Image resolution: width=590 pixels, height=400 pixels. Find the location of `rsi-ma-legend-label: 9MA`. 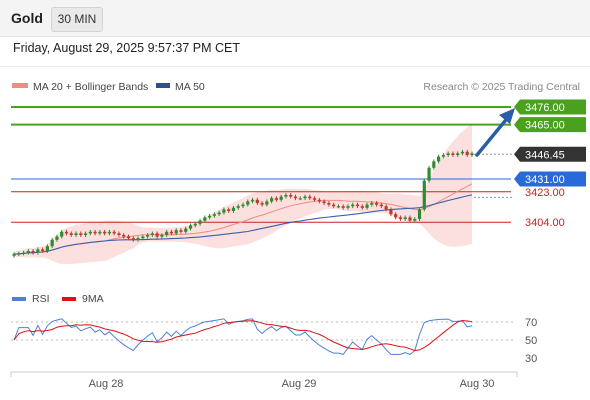

rsi-ma-legend-label: 9MA is located at coordinates (93, 299).